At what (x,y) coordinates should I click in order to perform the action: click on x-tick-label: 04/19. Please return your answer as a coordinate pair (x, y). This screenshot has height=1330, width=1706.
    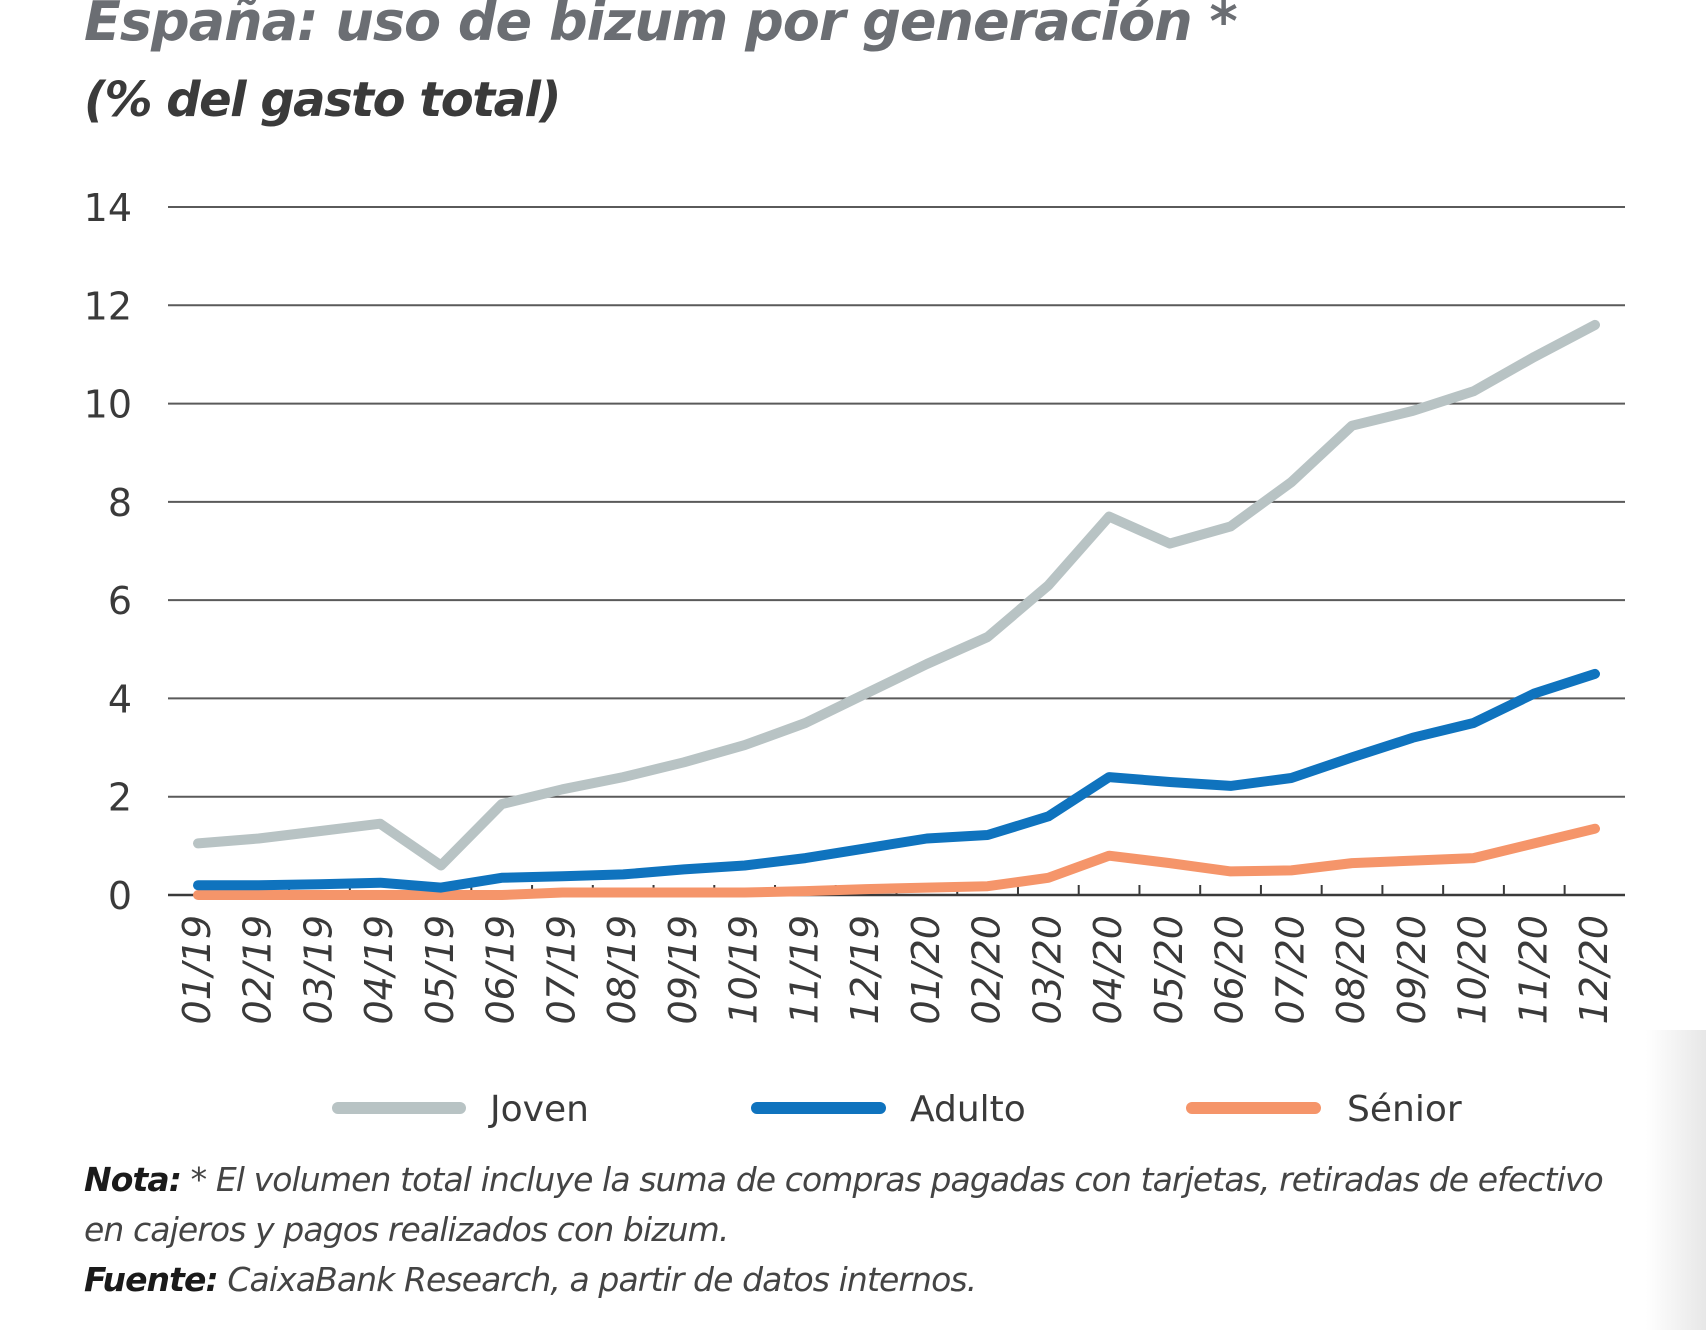
    Looking at the image, I should click on (379, 970).